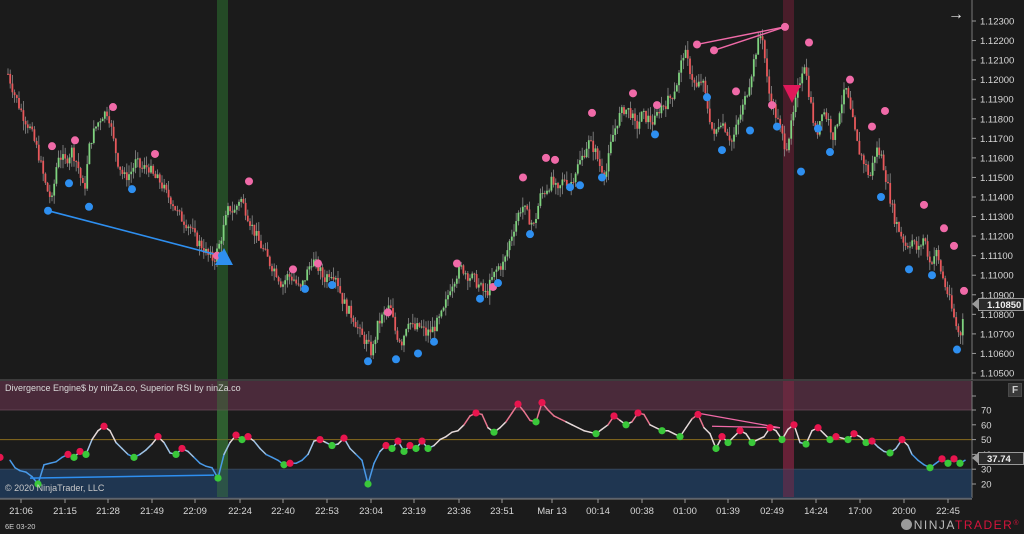 The height and width of the screenshot is (534, 1024). I want to click on logo-text-trader: TRADER, so click(984, 525).